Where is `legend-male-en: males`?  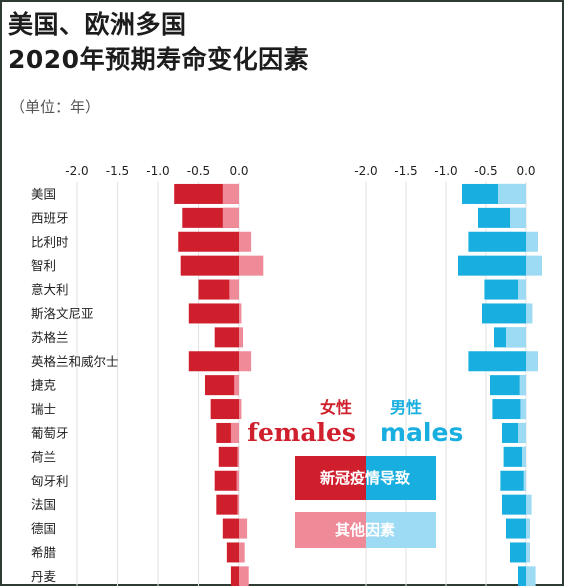
legend-male-en: males is located at coordinates (421, 432).